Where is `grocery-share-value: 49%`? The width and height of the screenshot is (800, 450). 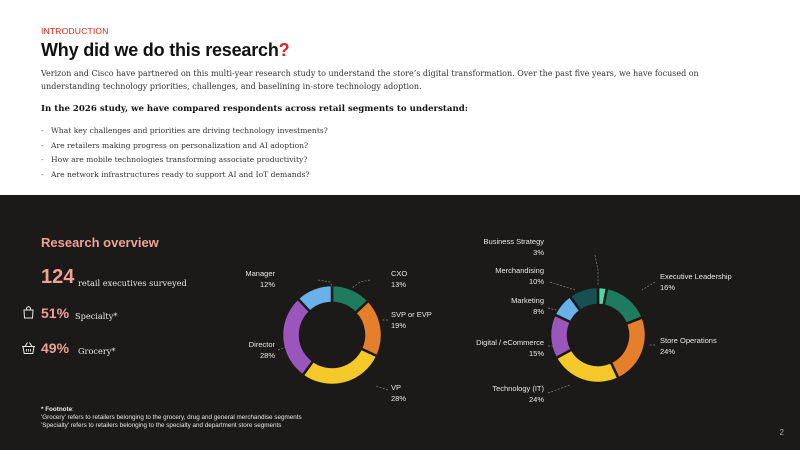 grocery-share-value: 49% is located at coordinates (55, 348).